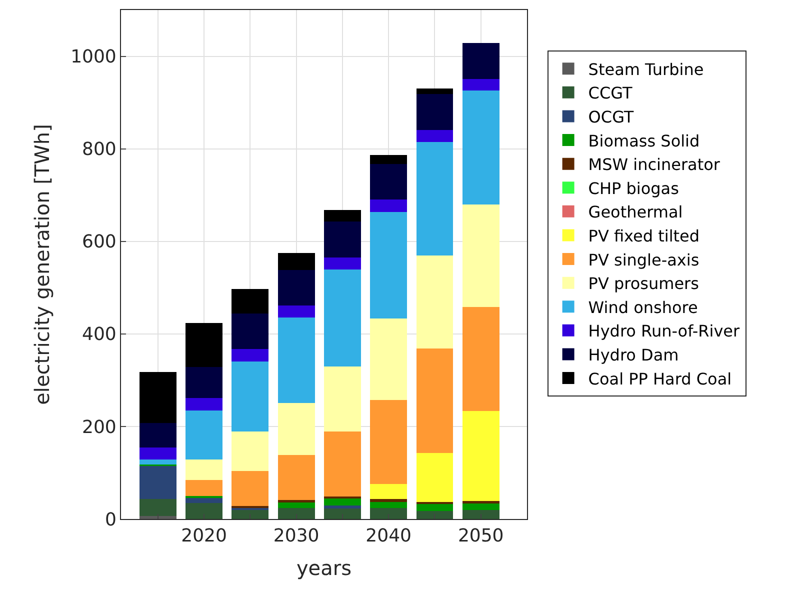  I want to click on legend-label: Geothermal, so click(635, 212).